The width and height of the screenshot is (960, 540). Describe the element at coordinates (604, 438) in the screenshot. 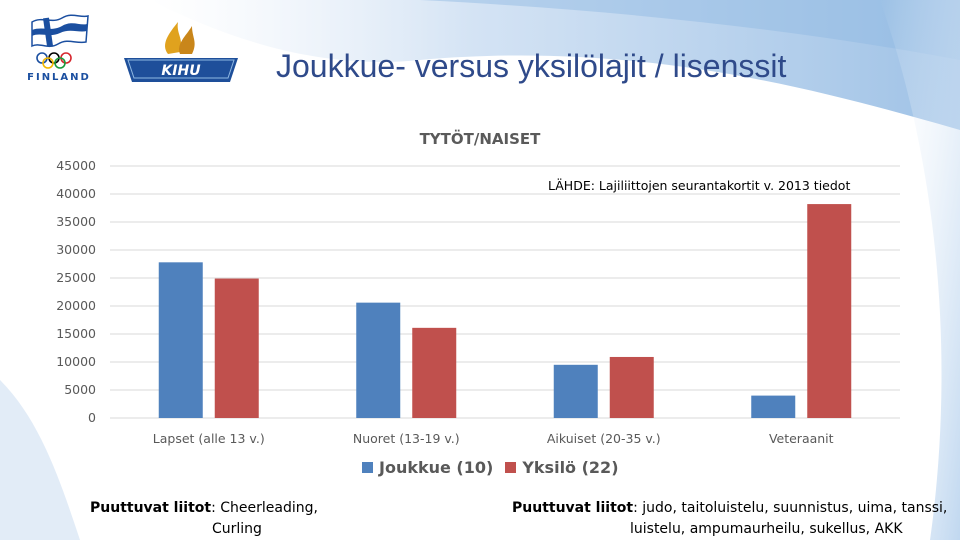

I see `x-tick-label: Aikuiset (20-35 v.)` at that location.